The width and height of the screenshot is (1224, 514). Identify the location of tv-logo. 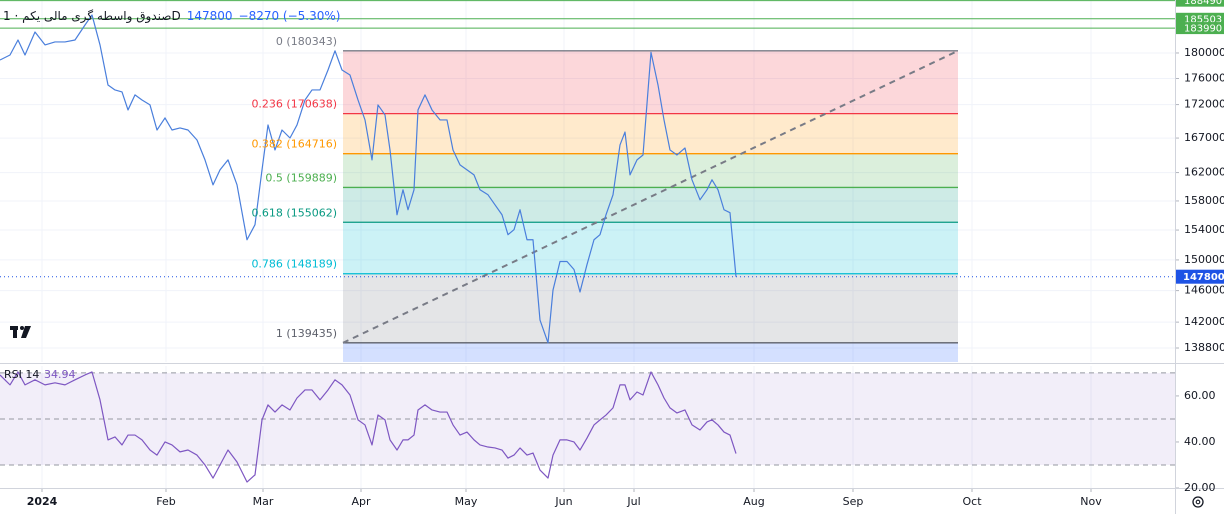
(20, 332).